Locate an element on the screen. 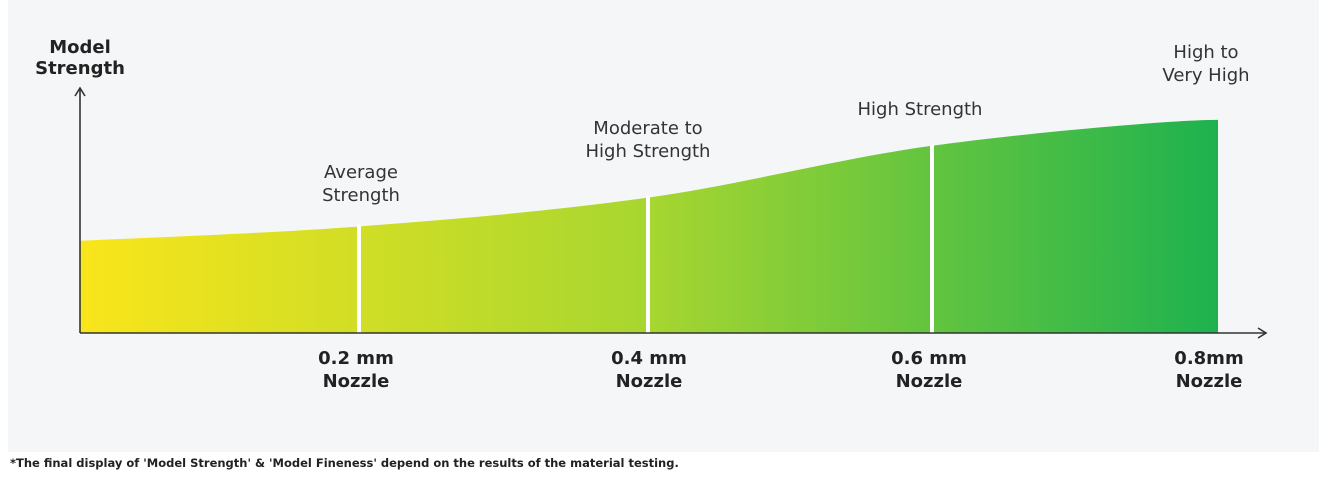  y-axis-title: Model Strength is located at coordinates (80, 58).